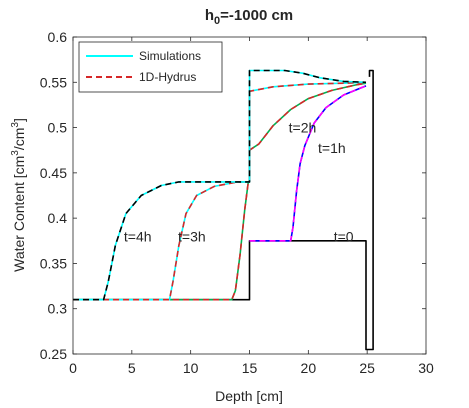 This screenshot has width=469, height=408. Describe the element at coordinates (58, 128) in the screenshot. I see `y-tick-label: 0.5` at that location.